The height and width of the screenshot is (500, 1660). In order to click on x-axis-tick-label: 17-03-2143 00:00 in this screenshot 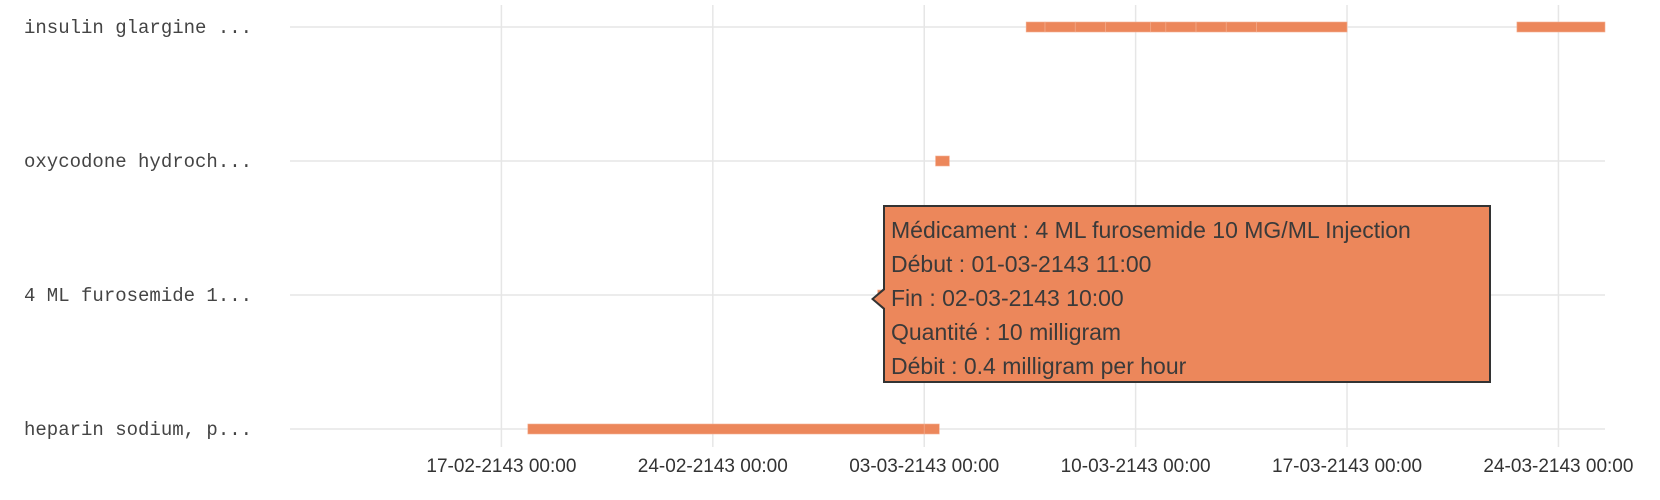, I will do `click(1347, 466)`.